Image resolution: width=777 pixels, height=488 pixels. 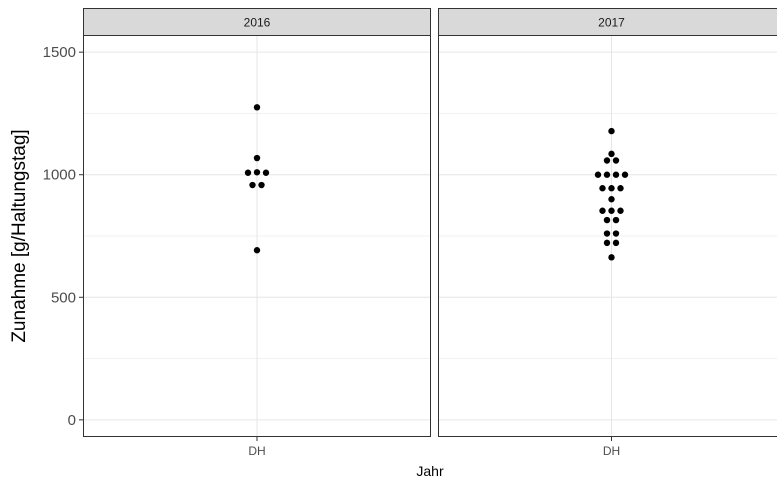 I want to click on y-tick-label: 1000, so click(x=59, y=175).